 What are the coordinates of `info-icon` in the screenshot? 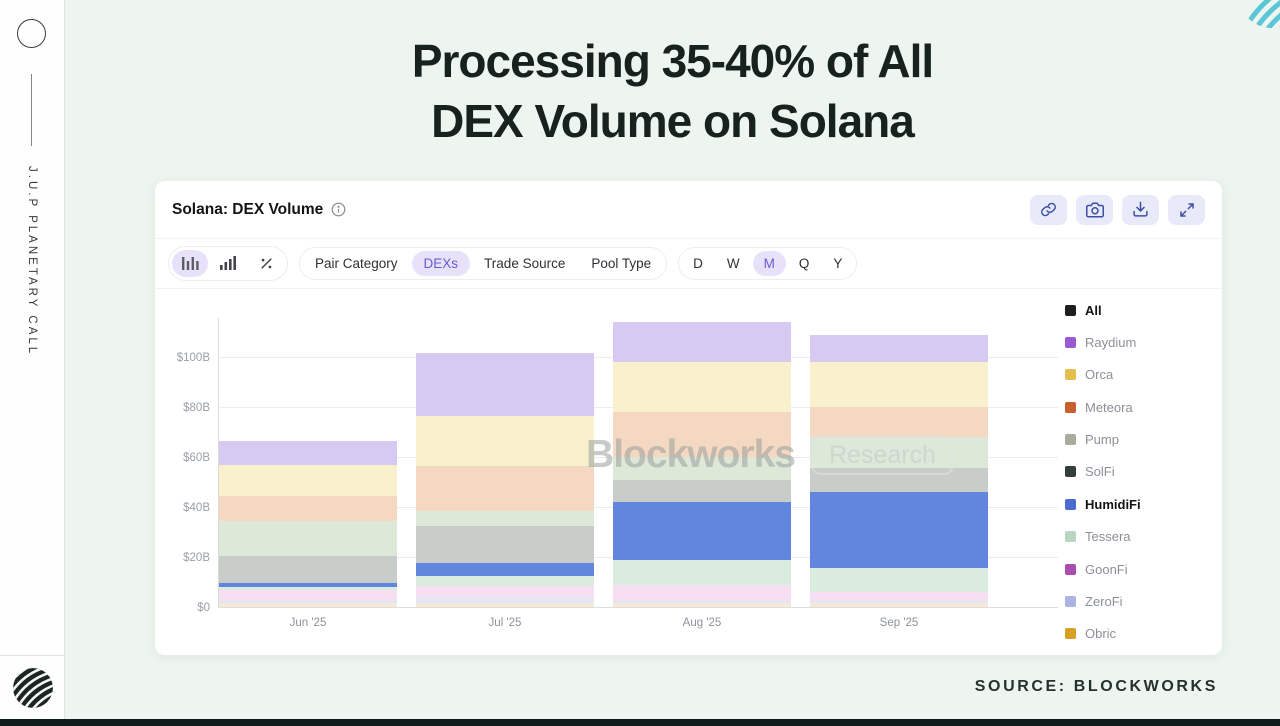 It's located at (338, 209).